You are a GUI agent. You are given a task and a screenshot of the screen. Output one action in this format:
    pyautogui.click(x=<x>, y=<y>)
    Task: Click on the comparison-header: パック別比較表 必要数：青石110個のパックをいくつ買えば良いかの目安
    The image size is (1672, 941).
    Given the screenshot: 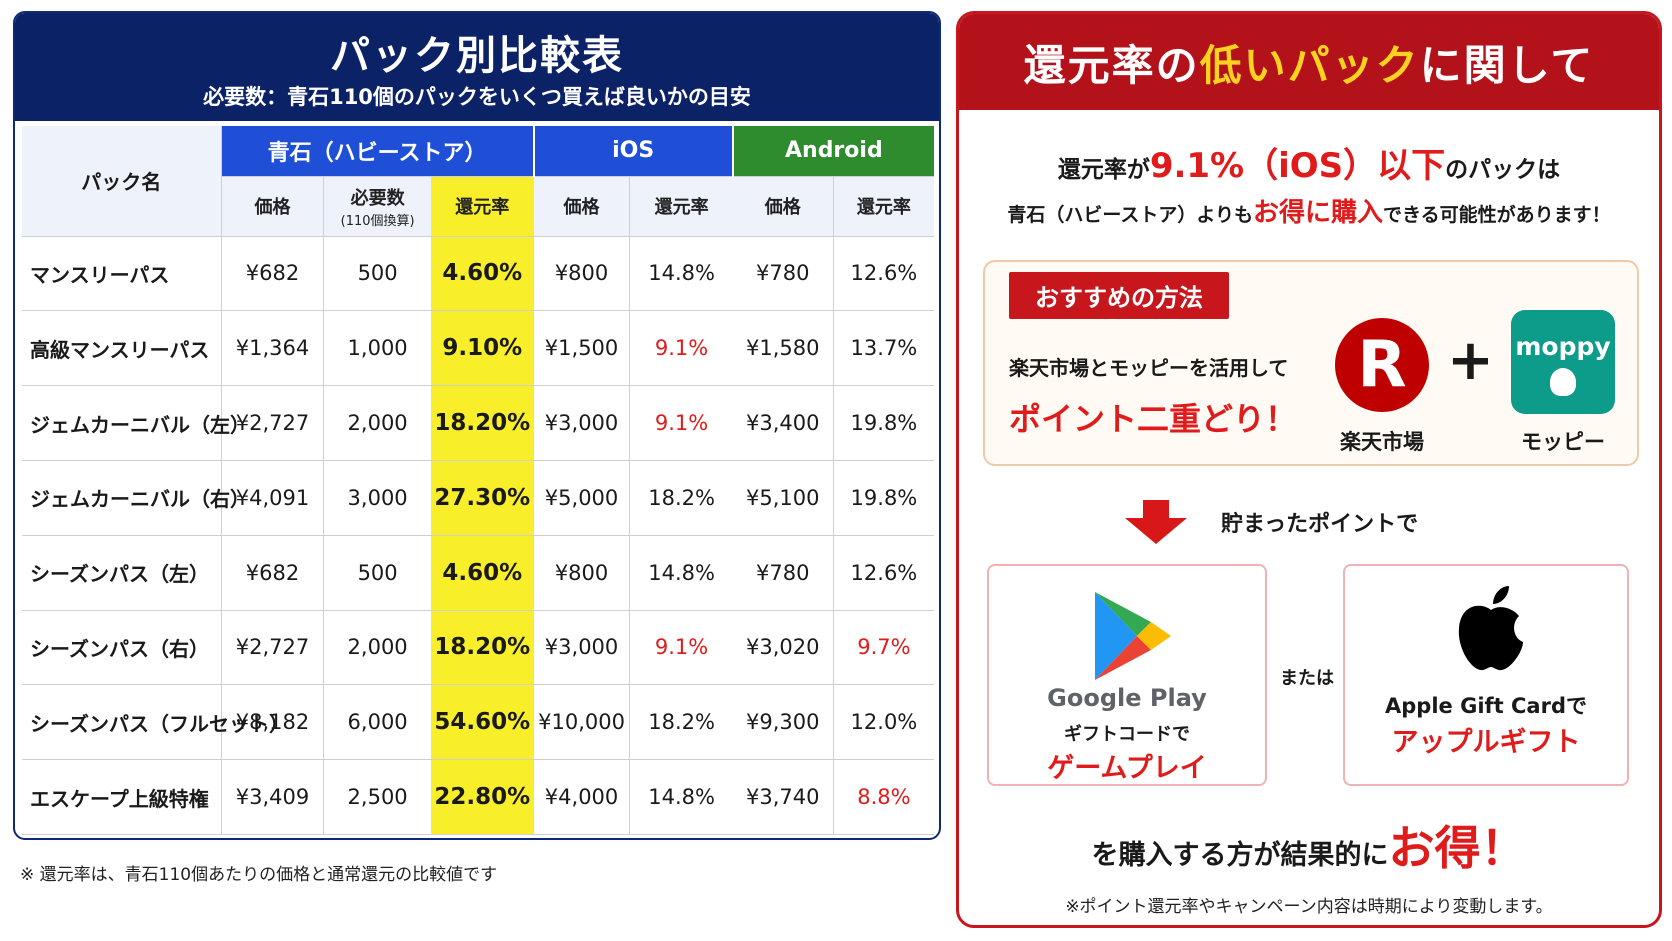 What is the action you would take?
    pyautogui.click(x=477, y=67)
    